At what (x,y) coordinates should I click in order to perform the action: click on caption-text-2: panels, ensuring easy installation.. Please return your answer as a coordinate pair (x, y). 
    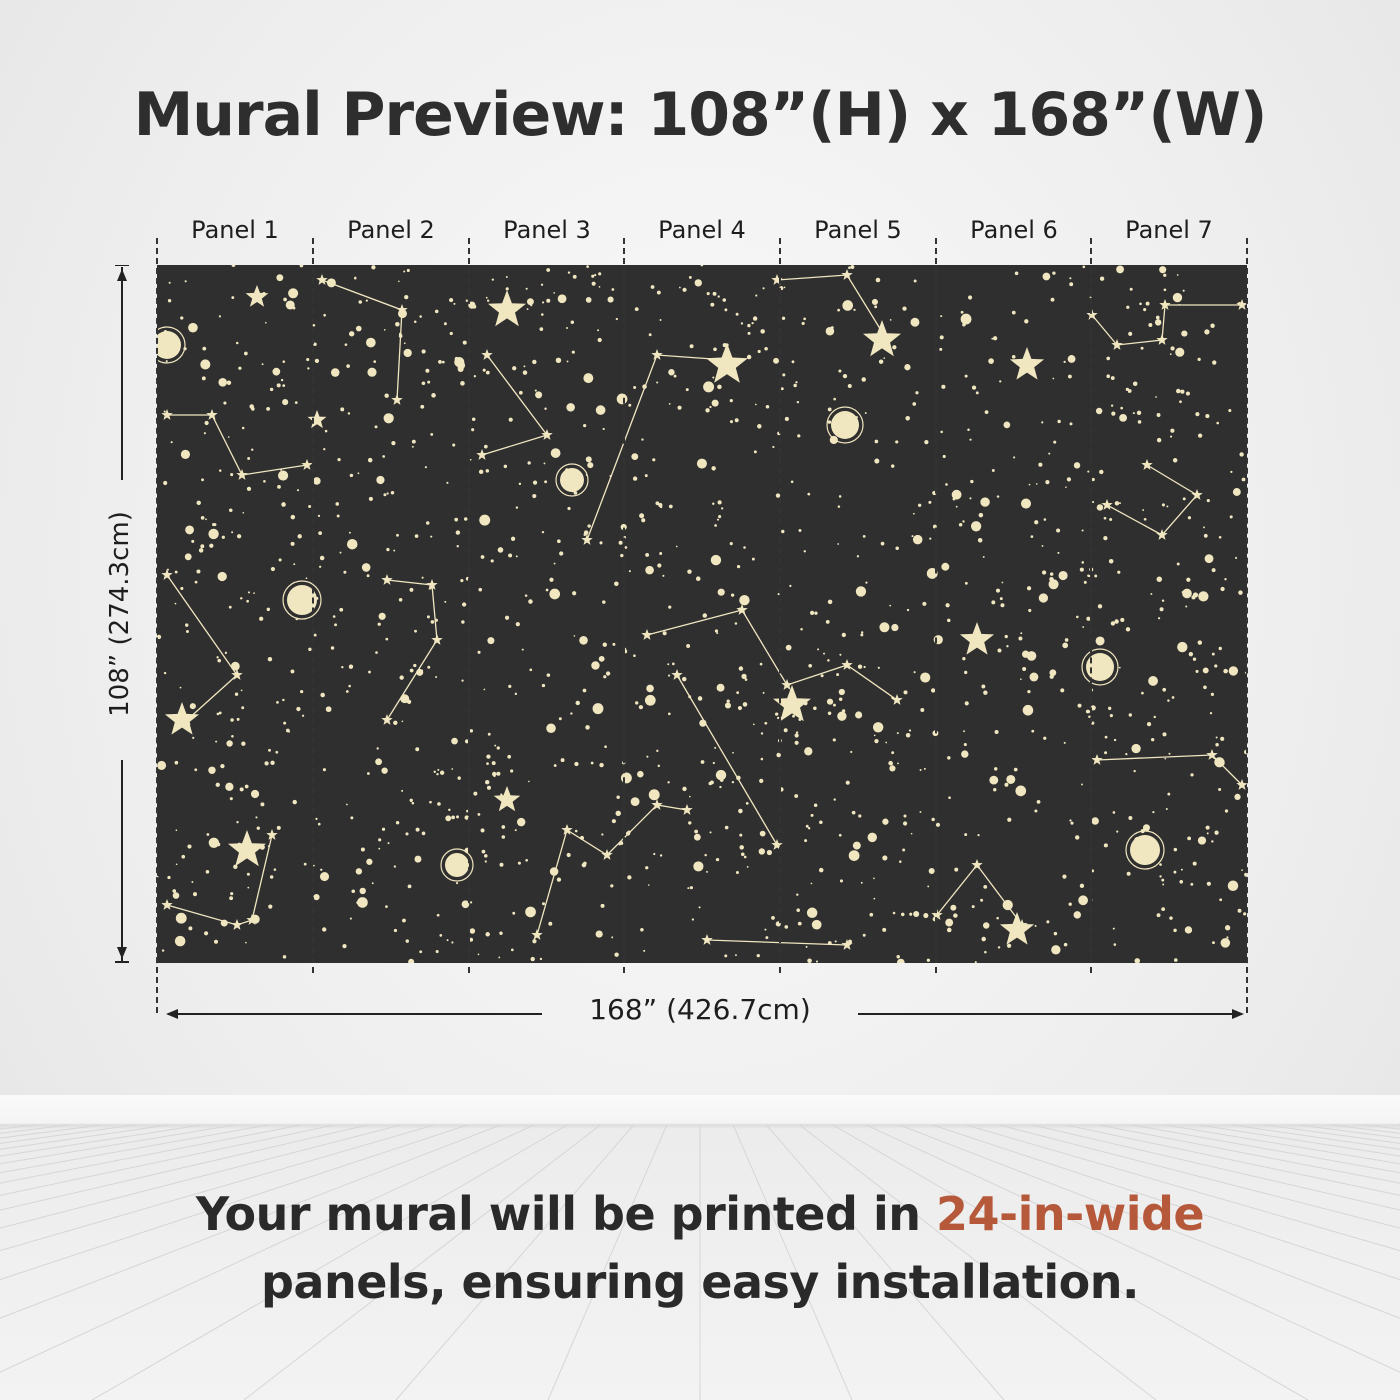
    Looking at the image, I should click on (700, 1282).